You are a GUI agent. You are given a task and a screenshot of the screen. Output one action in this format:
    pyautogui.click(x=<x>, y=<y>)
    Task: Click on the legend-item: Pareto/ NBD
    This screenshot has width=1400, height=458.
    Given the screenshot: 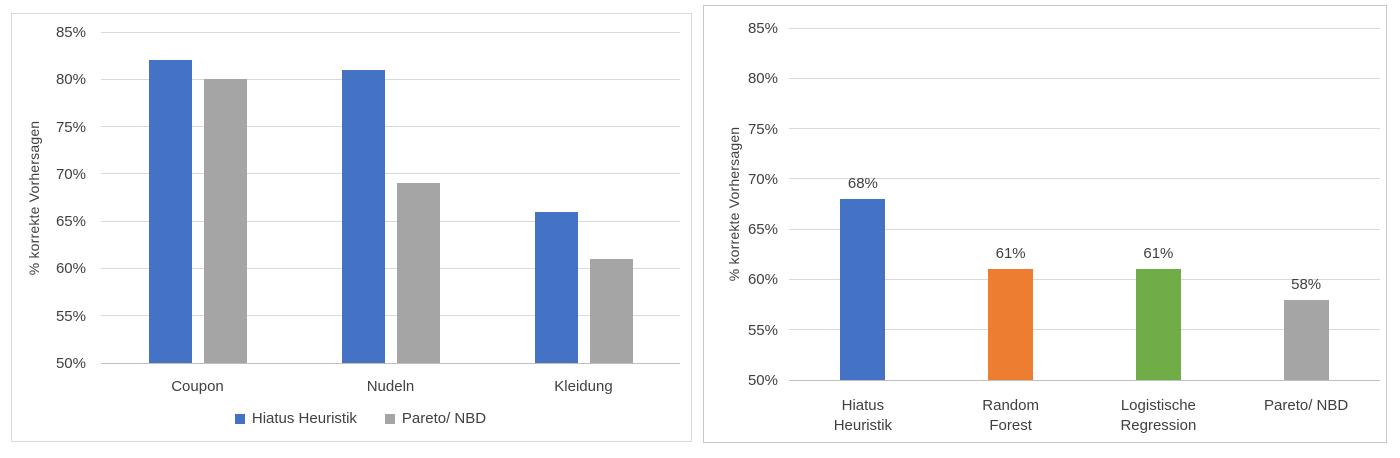 What is the action you would take?
    pyautogui.click(x=435, y=418)
    